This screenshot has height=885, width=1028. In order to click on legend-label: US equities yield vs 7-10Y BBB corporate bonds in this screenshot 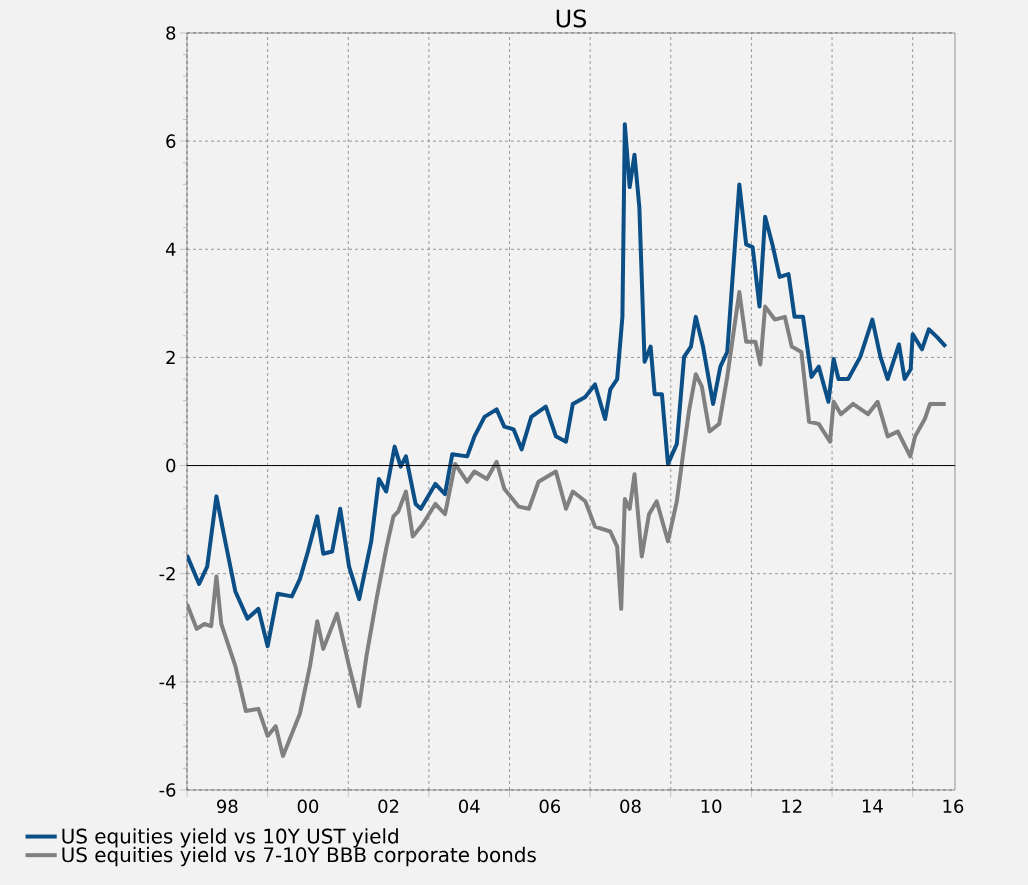, I will do `click(299, 856)`.